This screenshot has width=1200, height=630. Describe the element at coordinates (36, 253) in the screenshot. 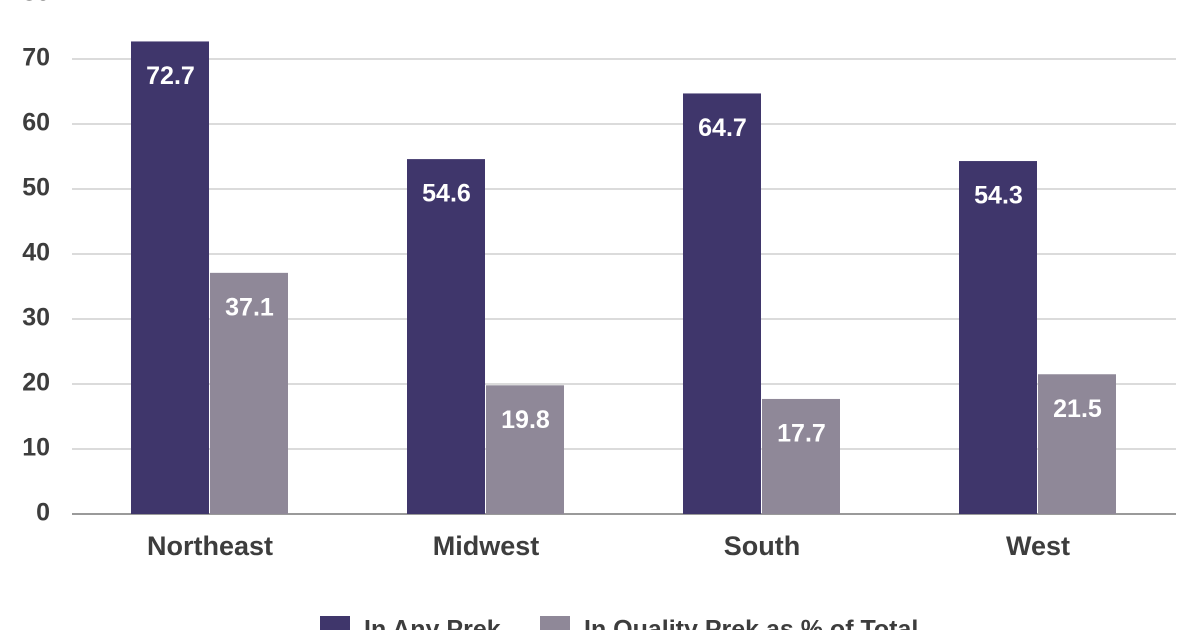

I see `y-tick-label: 40` at that location.